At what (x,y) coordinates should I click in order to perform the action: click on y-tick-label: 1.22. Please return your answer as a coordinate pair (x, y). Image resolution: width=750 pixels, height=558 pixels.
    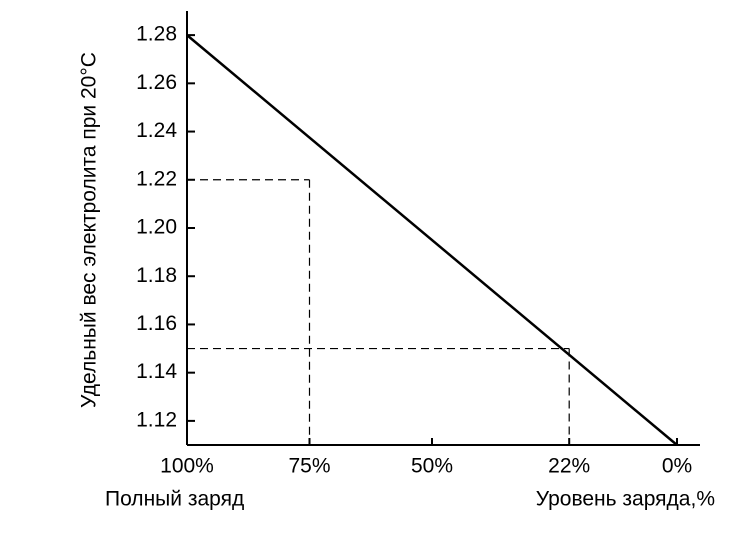
    Looking at the image, I should click on (156, 178).